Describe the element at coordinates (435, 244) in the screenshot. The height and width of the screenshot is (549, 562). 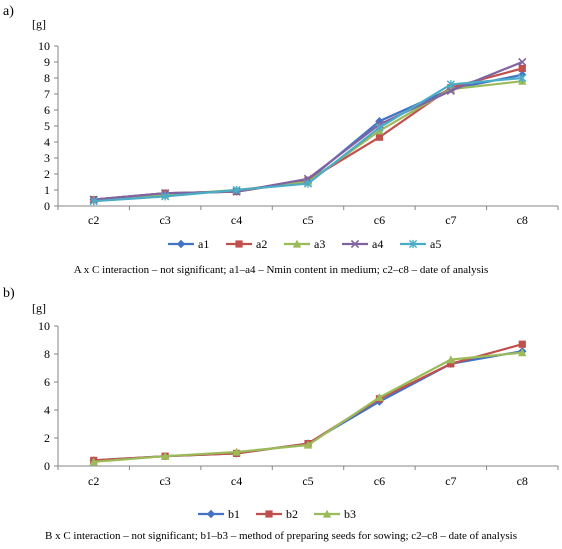
I see `legend-label: a5` at that location.